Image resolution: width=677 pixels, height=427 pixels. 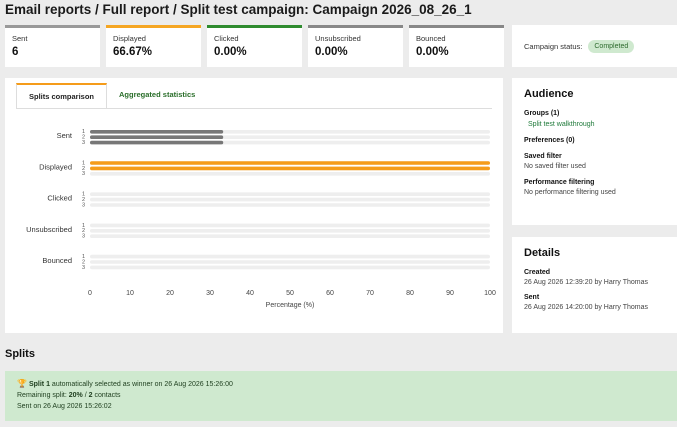 What do you see at coordinates (111, 96) in the screenshot?
I see `chart-tabs: Splits comparison Aggregated statistics` at bounding box center [111, 96].